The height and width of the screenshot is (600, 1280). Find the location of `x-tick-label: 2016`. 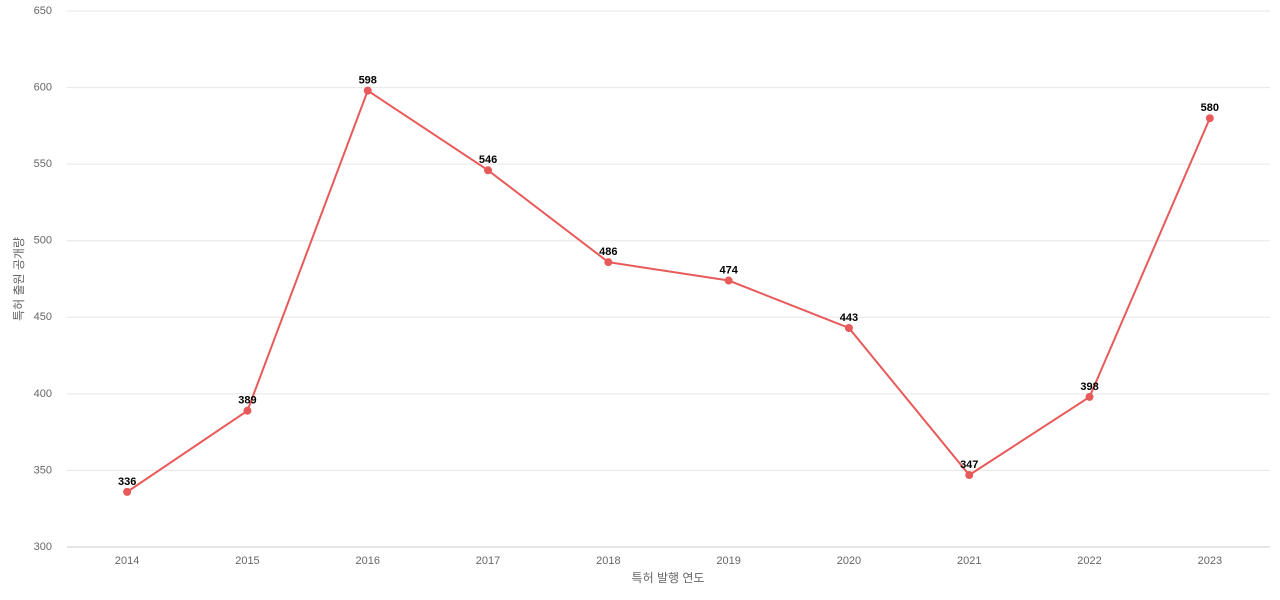

x-tick-label: 2016 is located at coordinates (368, 561).